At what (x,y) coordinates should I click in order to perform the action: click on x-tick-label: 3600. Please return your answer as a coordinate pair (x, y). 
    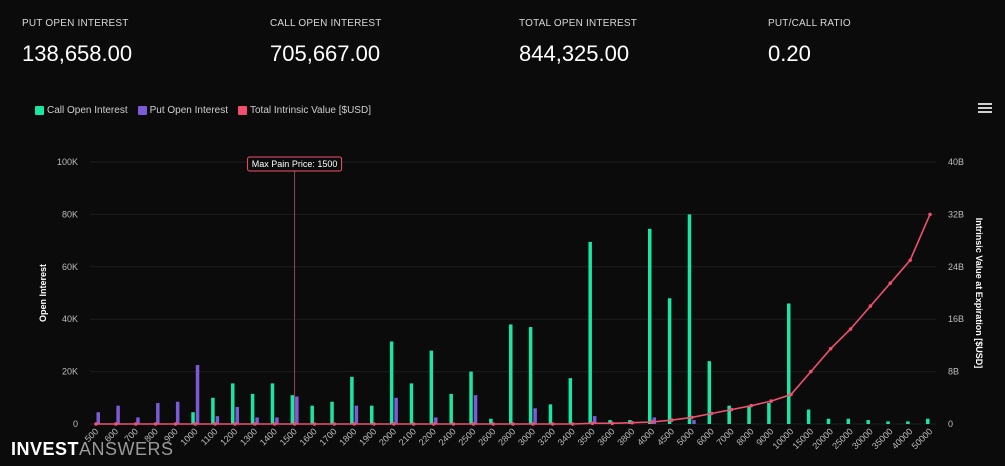
    Looking at the image, I should click on (605, 436).